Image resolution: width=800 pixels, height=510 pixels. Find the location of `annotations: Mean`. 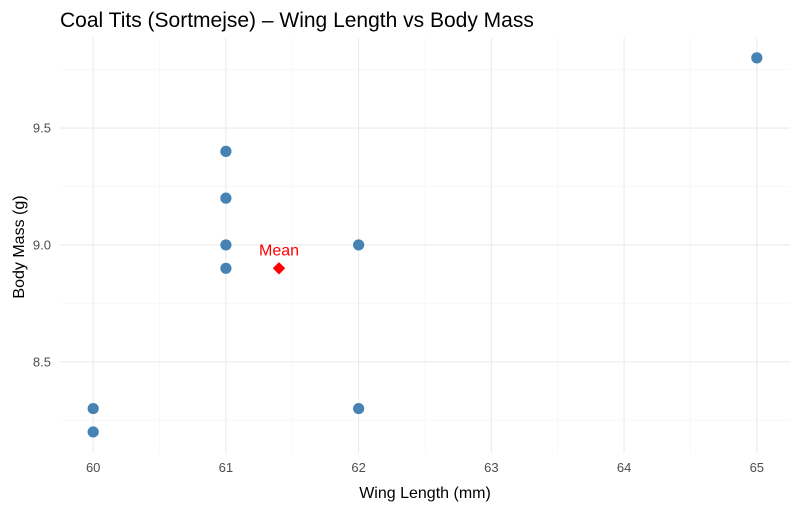

annotations: Mean is located at coordinates (279, 258).